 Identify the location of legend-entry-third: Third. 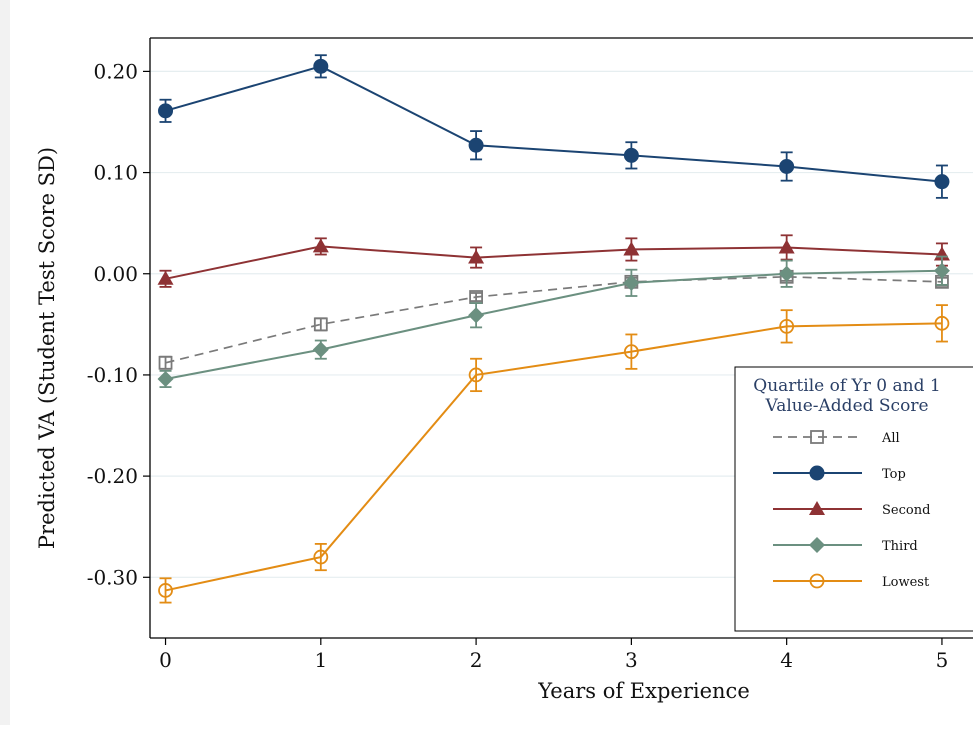
(845, 545).